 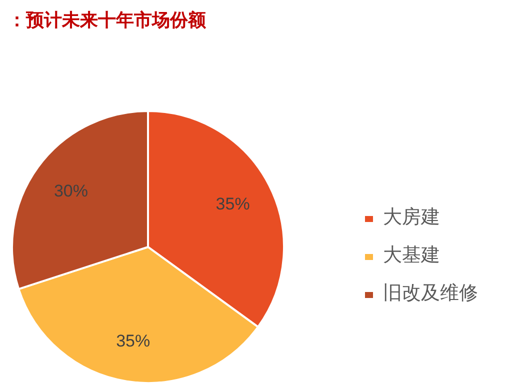 What do you see at coordinates (107, 20) in the screenshot?
I see `chart-title: ：预计未来十年市场份额` at bounding box center [107, 20].